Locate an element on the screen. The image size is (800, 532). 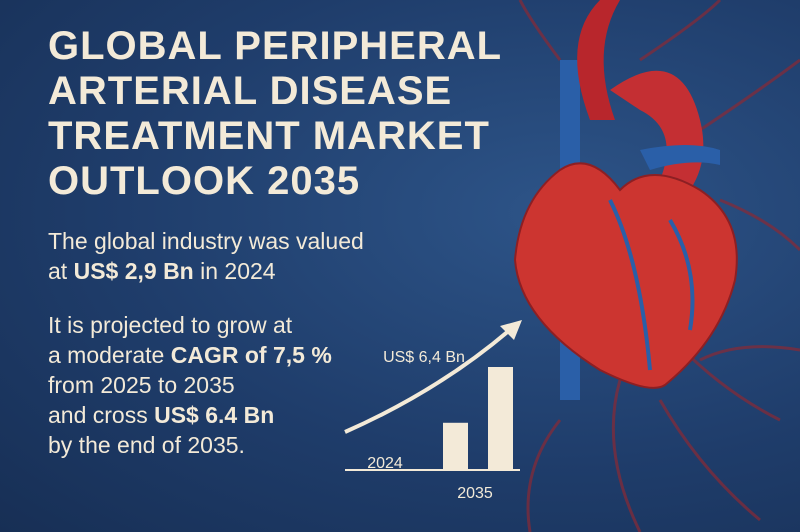
title-line: OUTLOOK 2035 is located at coordinates (204, 181).